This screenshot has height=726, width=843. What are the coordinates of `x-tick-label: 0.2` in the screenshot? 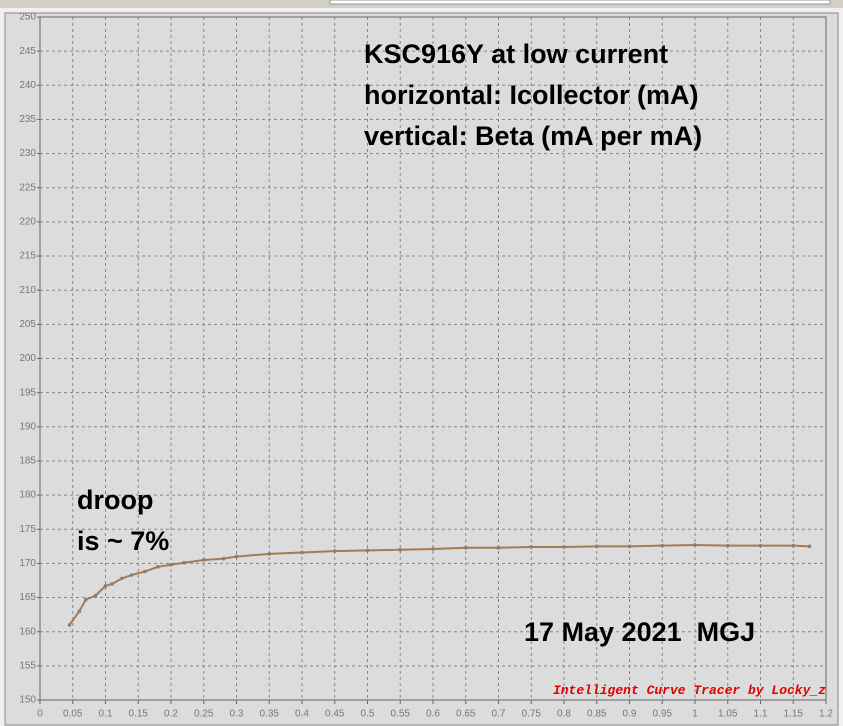 It's located at (171, 714).